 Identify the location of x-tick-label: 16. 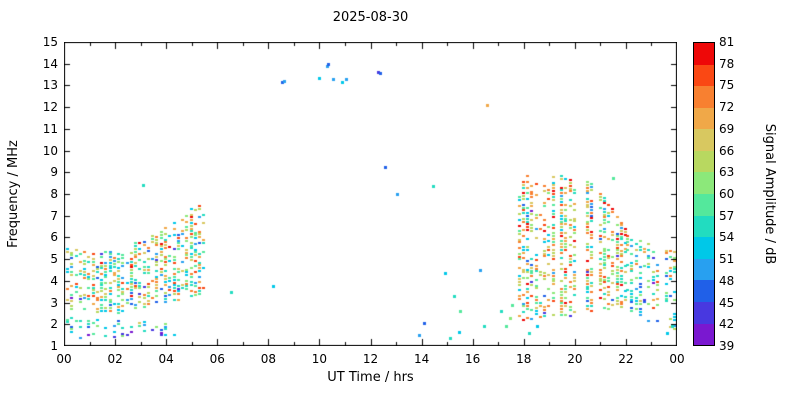
(473, 359).